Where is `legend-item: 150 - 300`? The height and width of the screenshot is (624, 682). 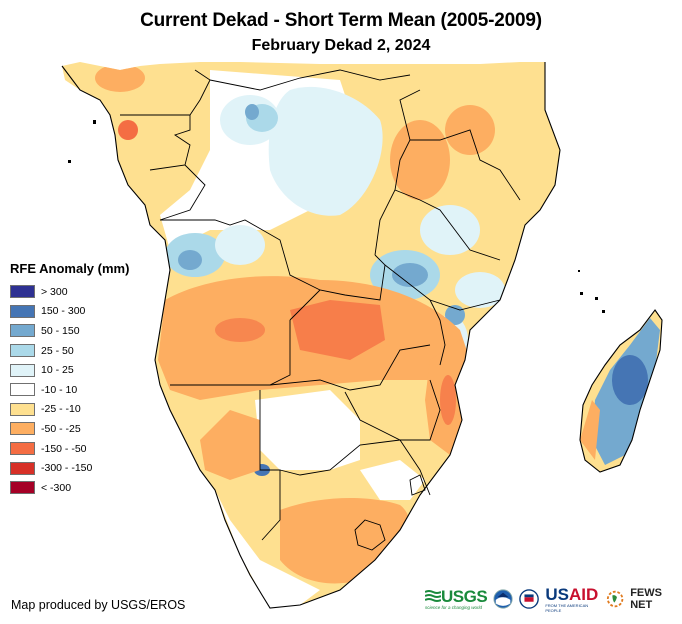 legend-item: 150 - 300 is located at coordinates (69, 312).